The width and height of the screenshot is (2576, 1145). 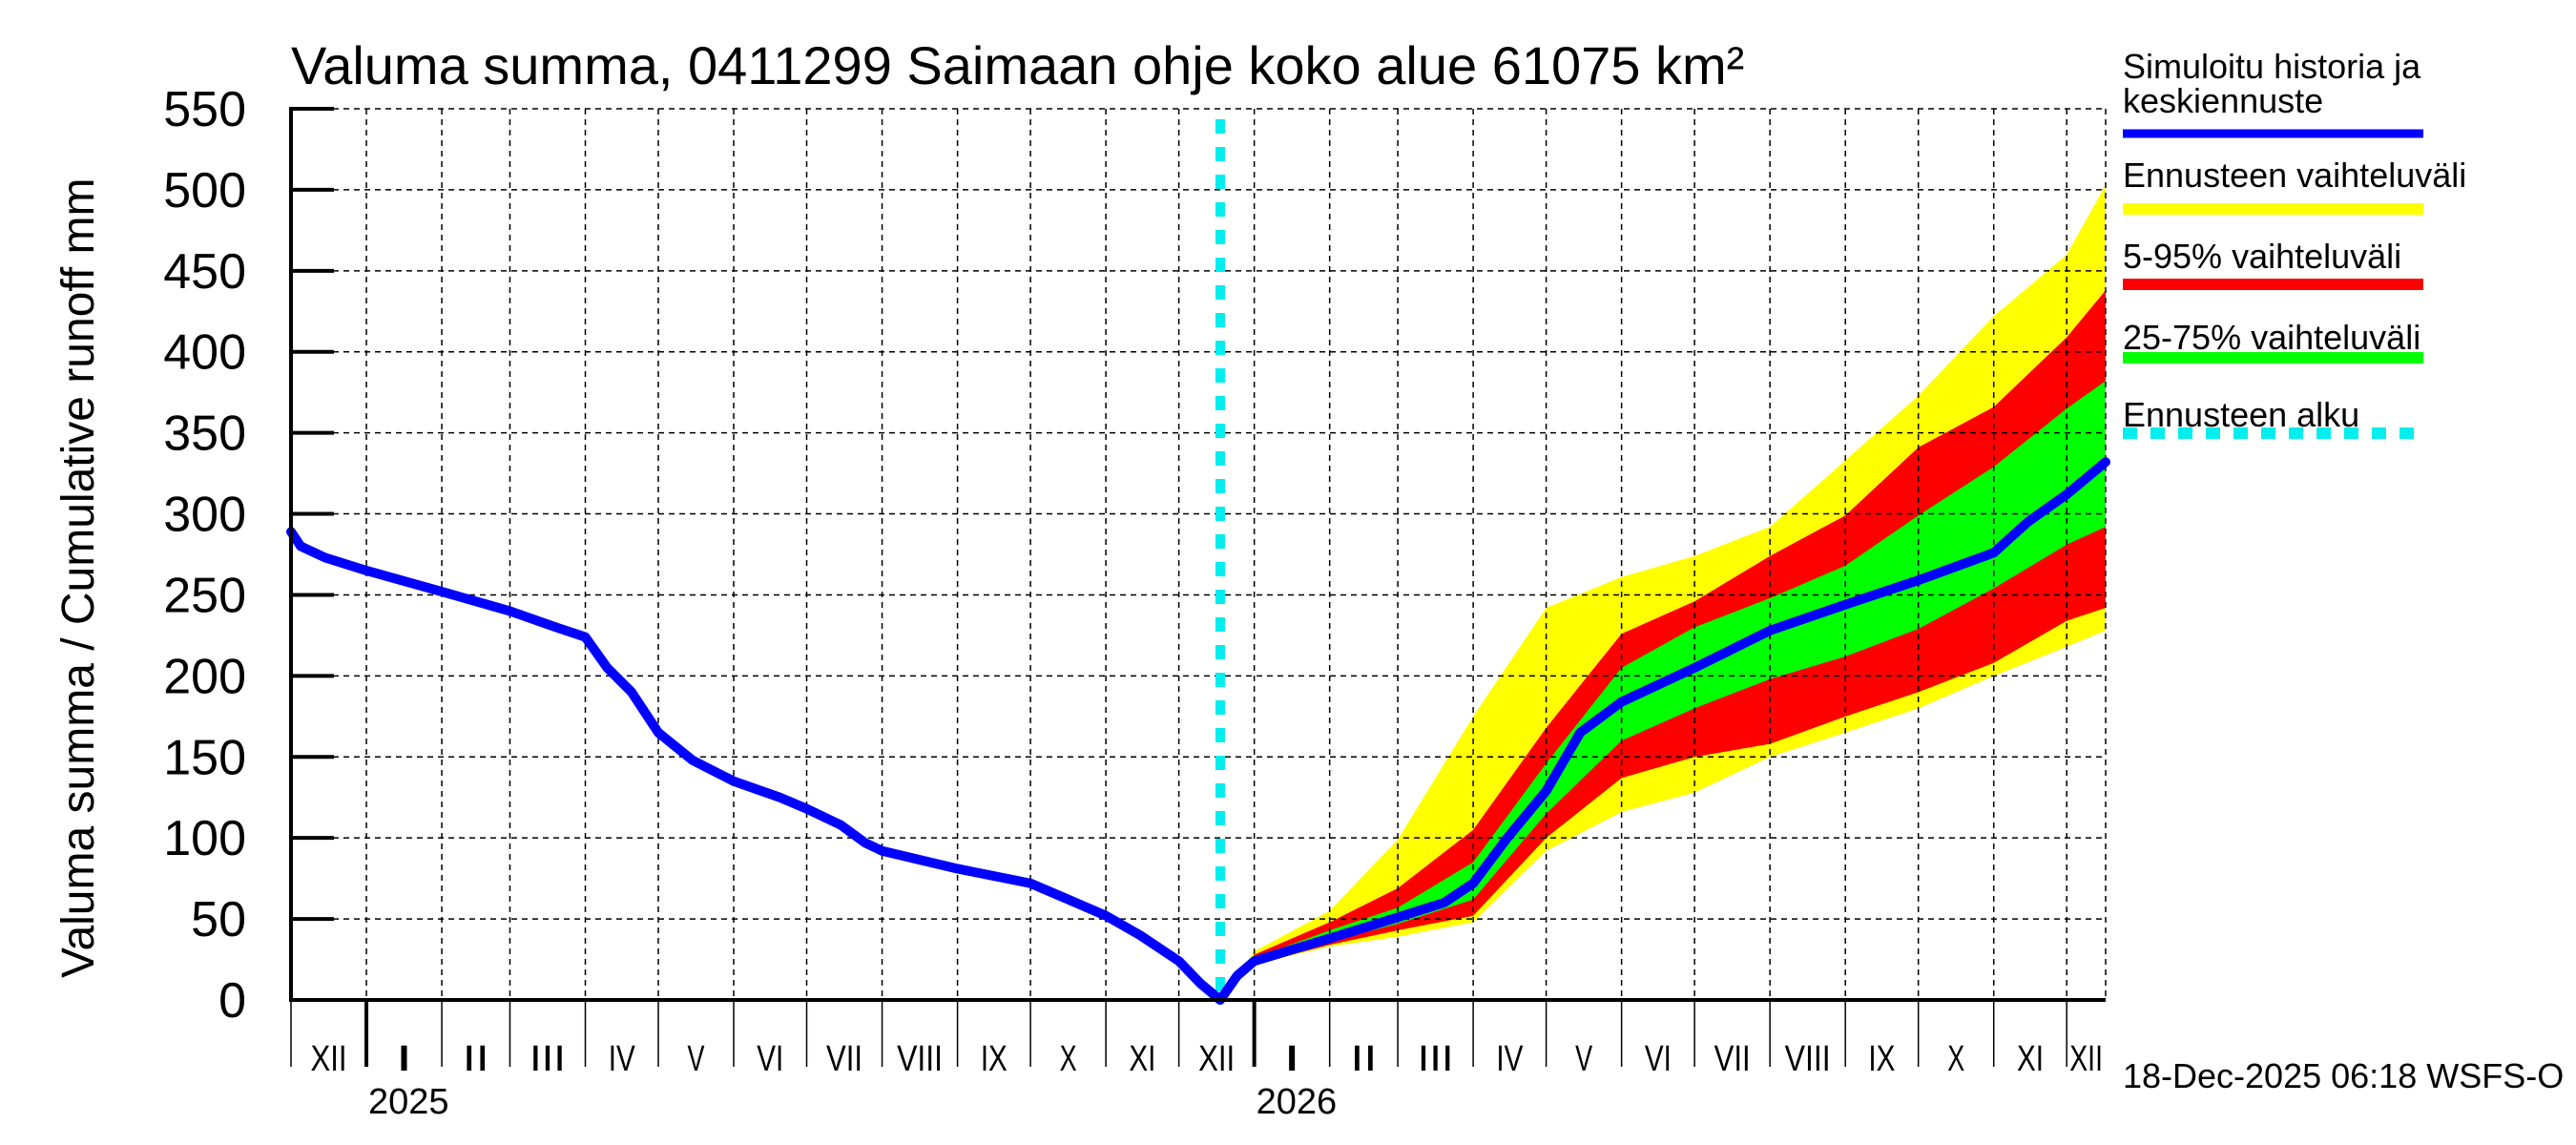 I want to click on y-tick-label: 300, so click(x=204, y=516).